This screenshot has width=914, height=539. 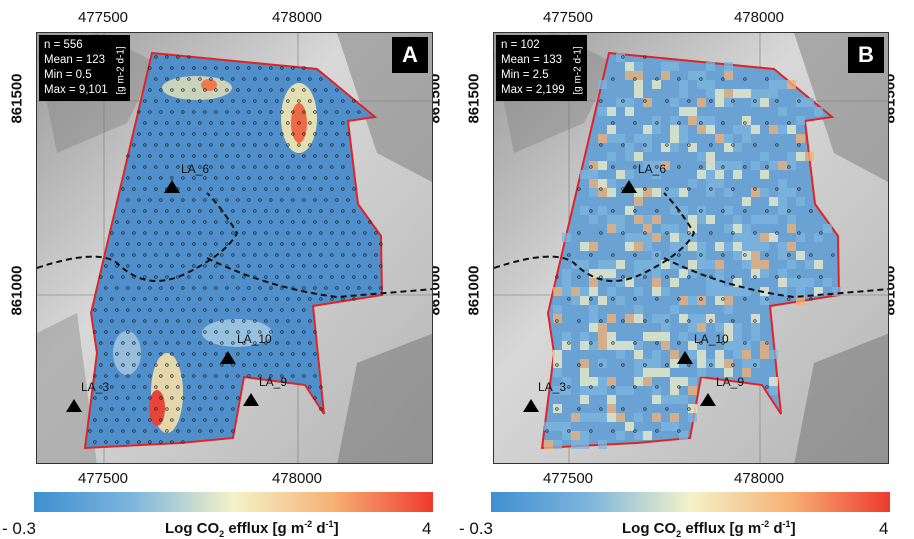 What do you see at coordinates (520, 45) in the screenshot?
I see `stat-n: n = 102` at bounding box center [520, 45].